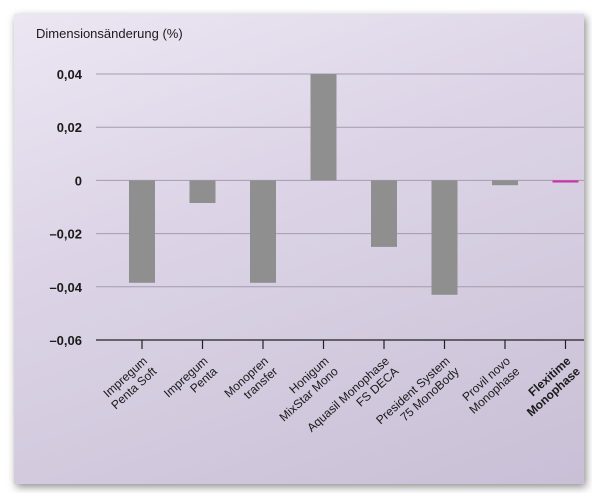 This screenshot has width=592, height=493. Describe the element at coordinates (549, 387) in the screenshot. I see `x-tick-label: FlexitimeMonophase` at that location.